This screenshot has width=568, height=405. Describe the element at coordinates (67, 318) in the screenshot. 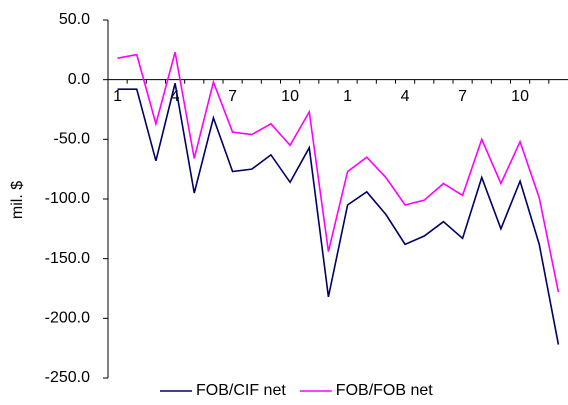

I see `y-tick-label: -200.0` at that location.